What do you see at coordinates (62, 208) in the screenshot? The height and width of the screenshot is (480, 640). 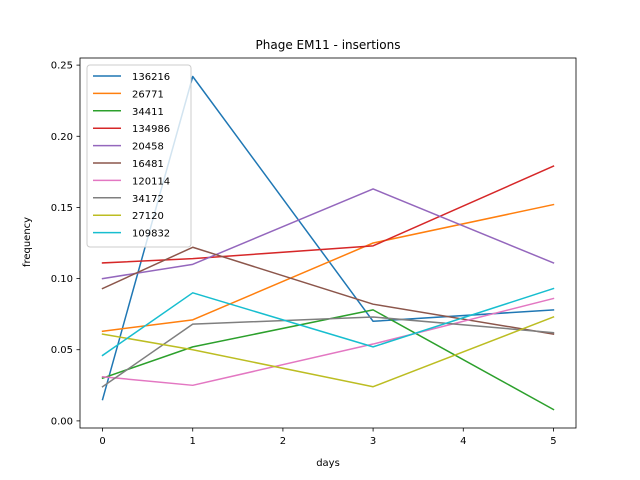 I see `y-tick-label: 0.15` at bounding box center [62, 208].